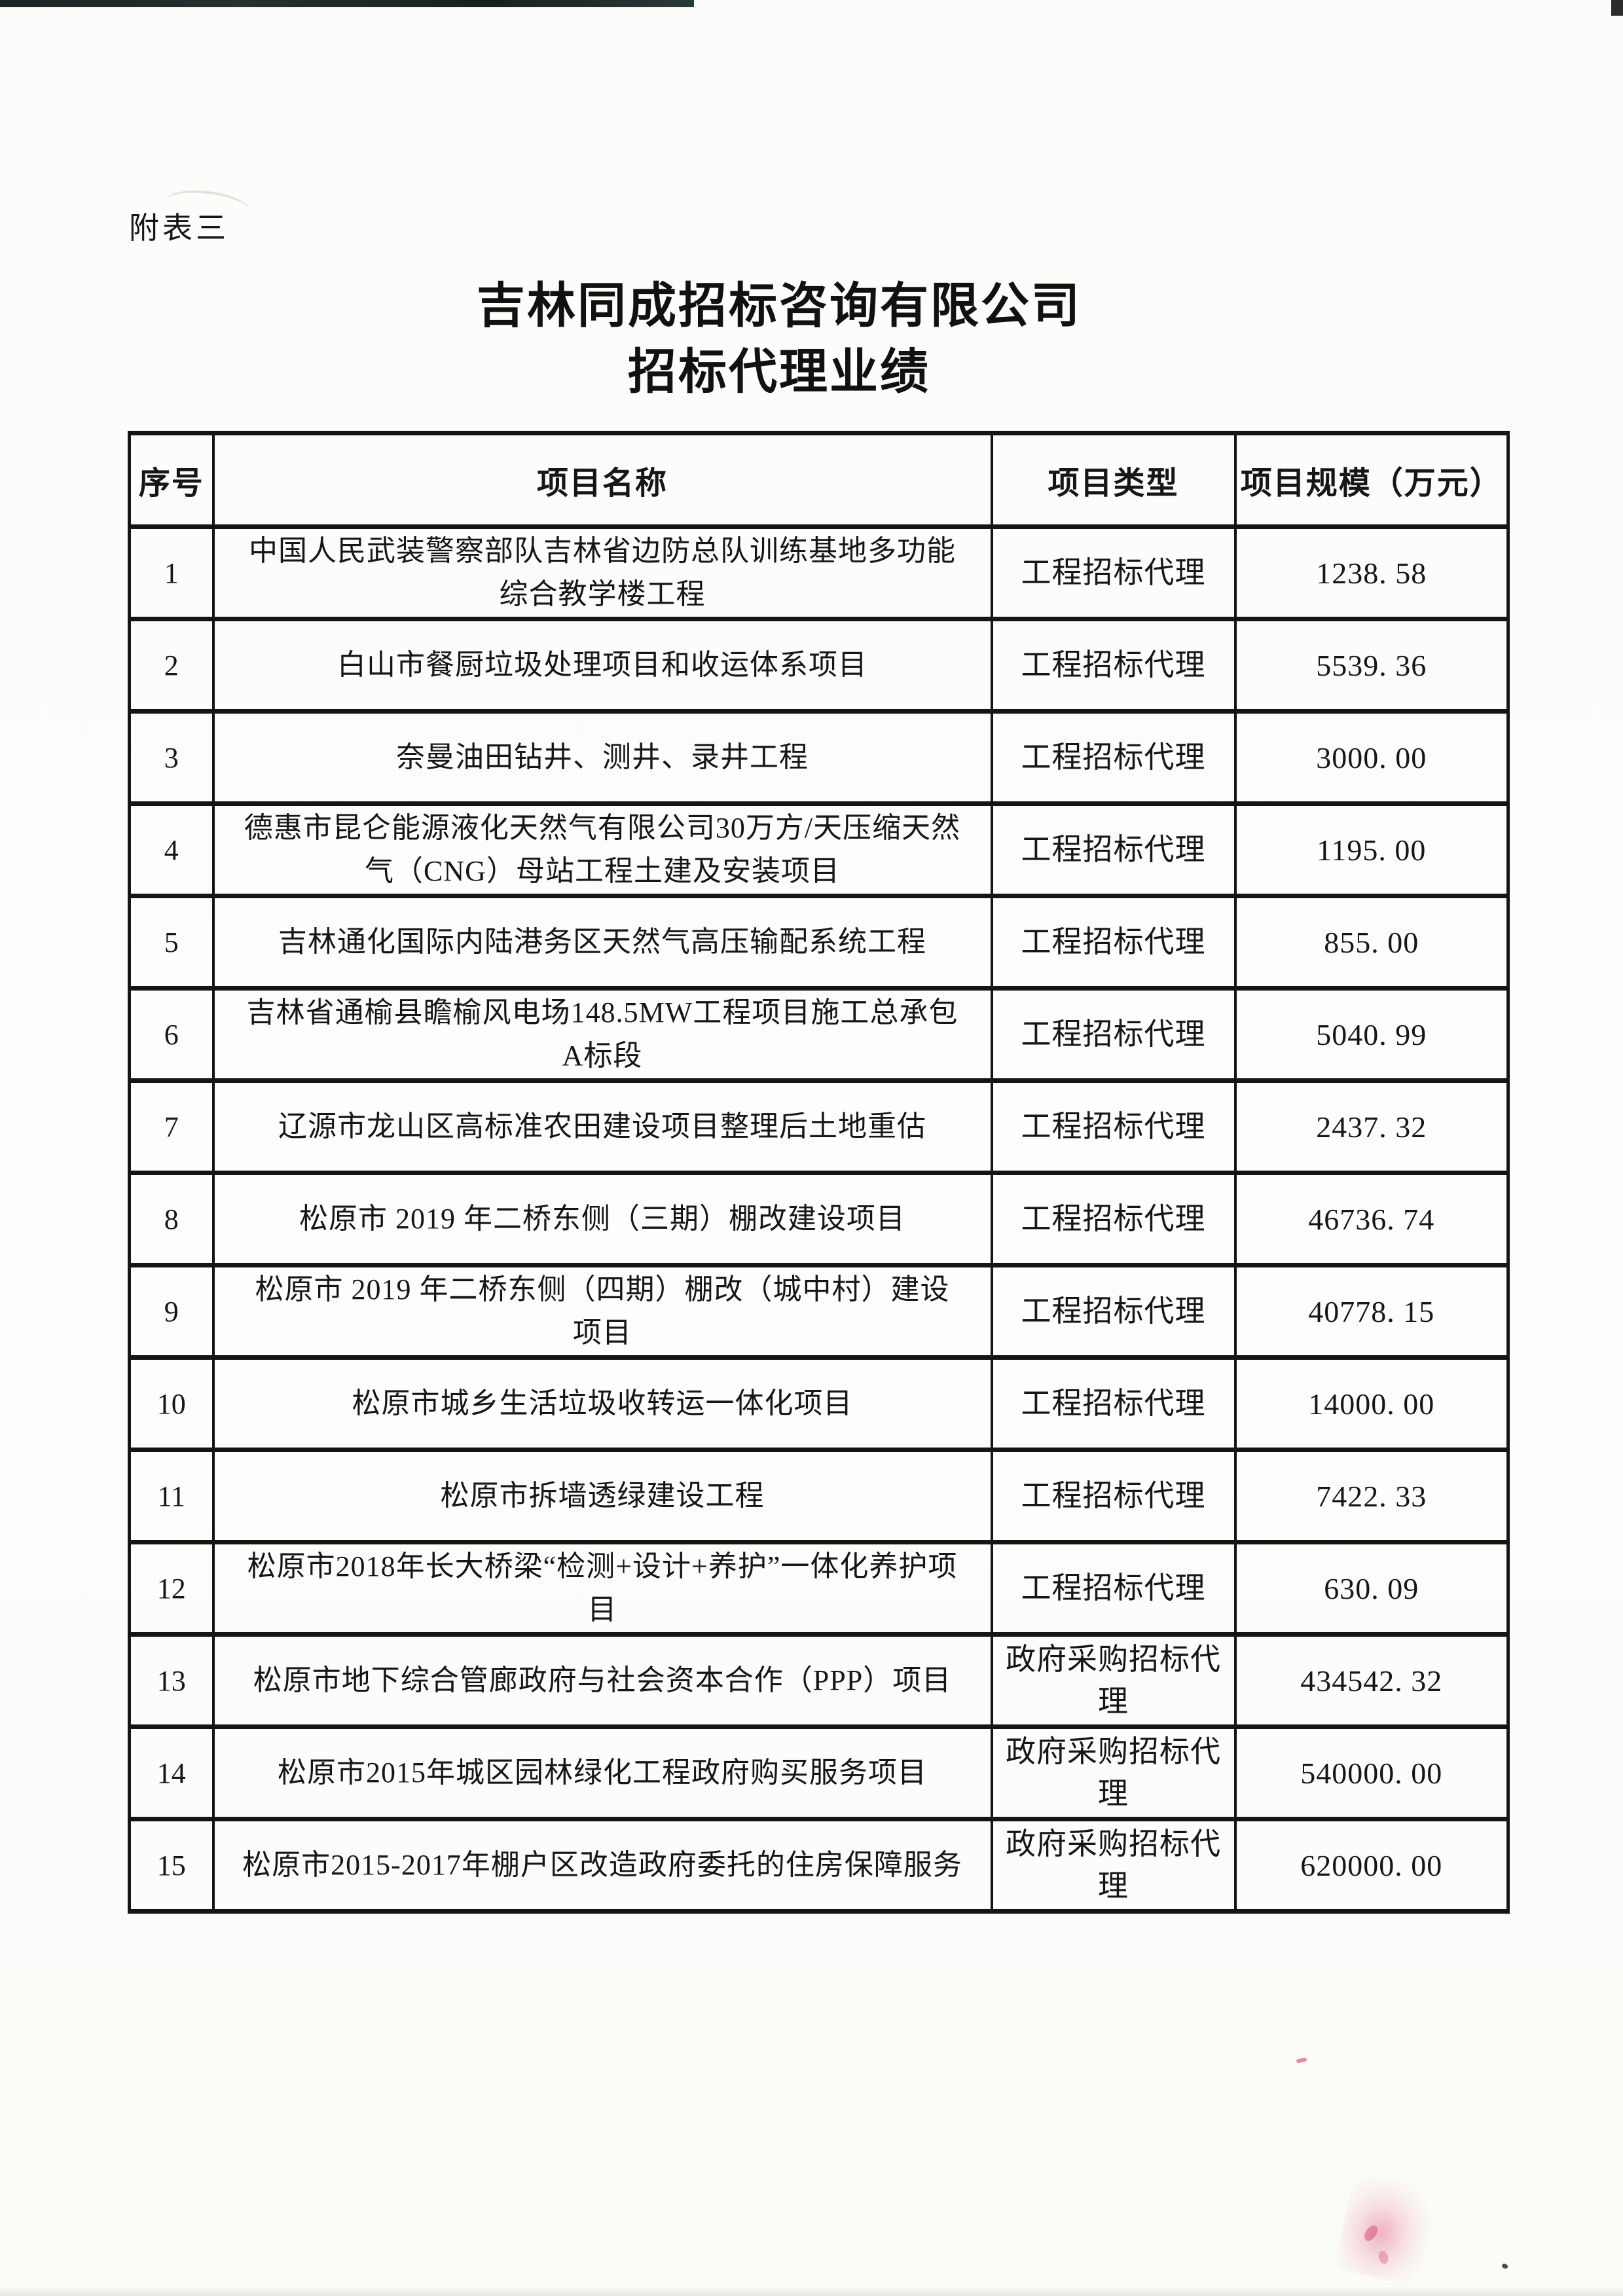 This screenshot has height=2296, width=1623. I want to click on column-header-project-type: 项目类型, so click(1113, 480).